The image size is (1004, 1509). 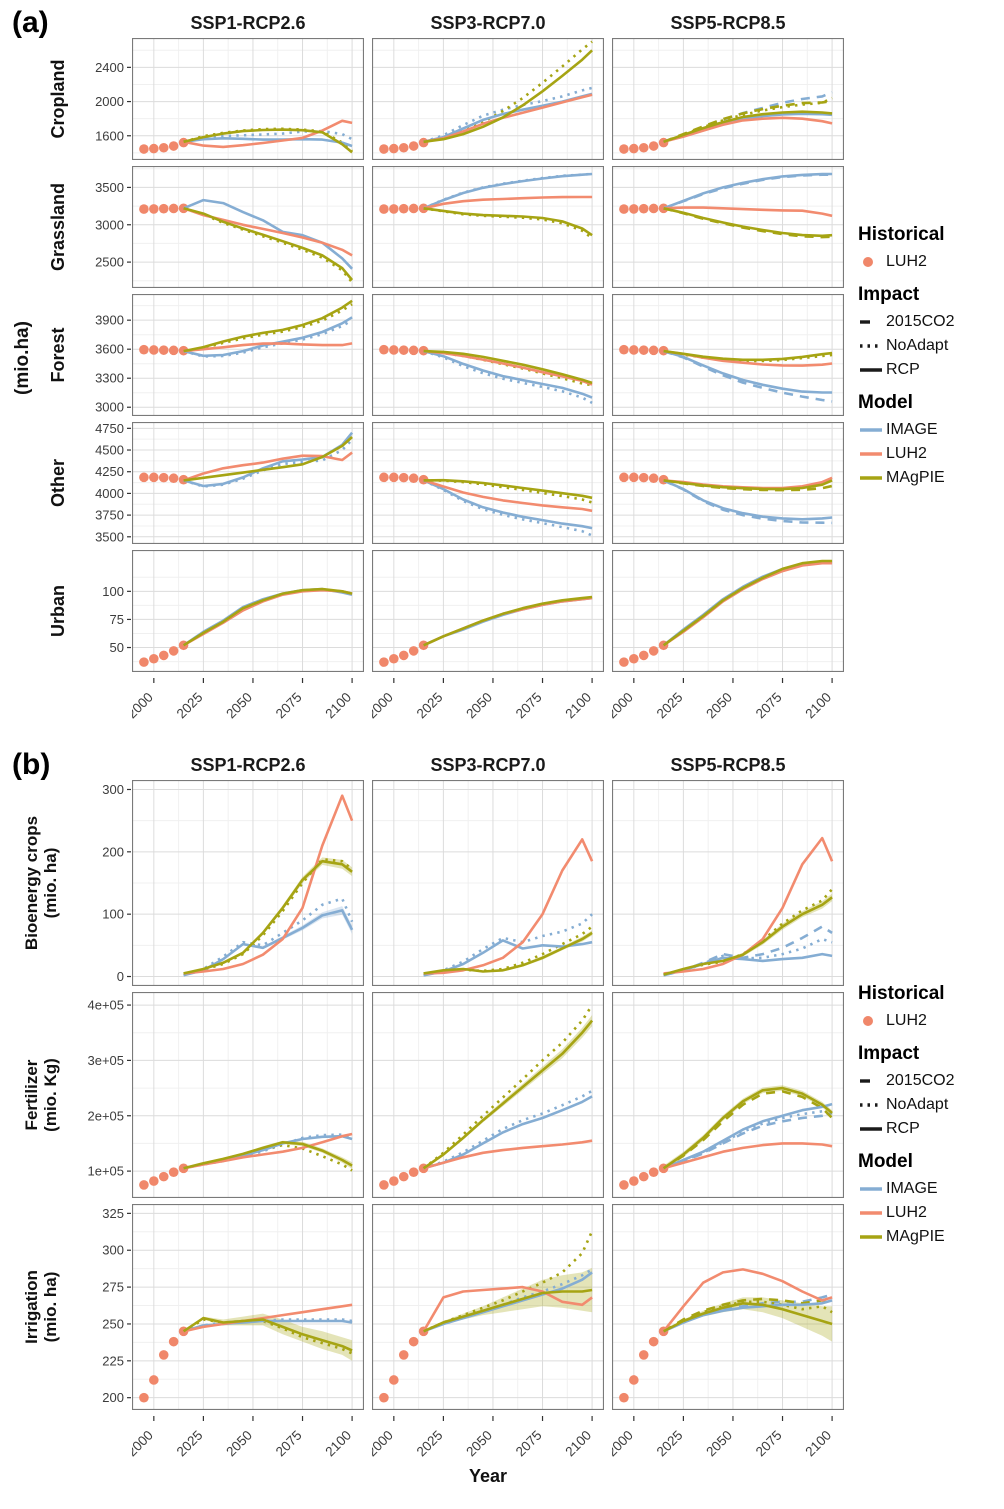 What do you see at coordinates (116, 883) in the screenshot?
I see `y-axis-b-row0: 0 100 200 300` at bounding box center [116, 883].